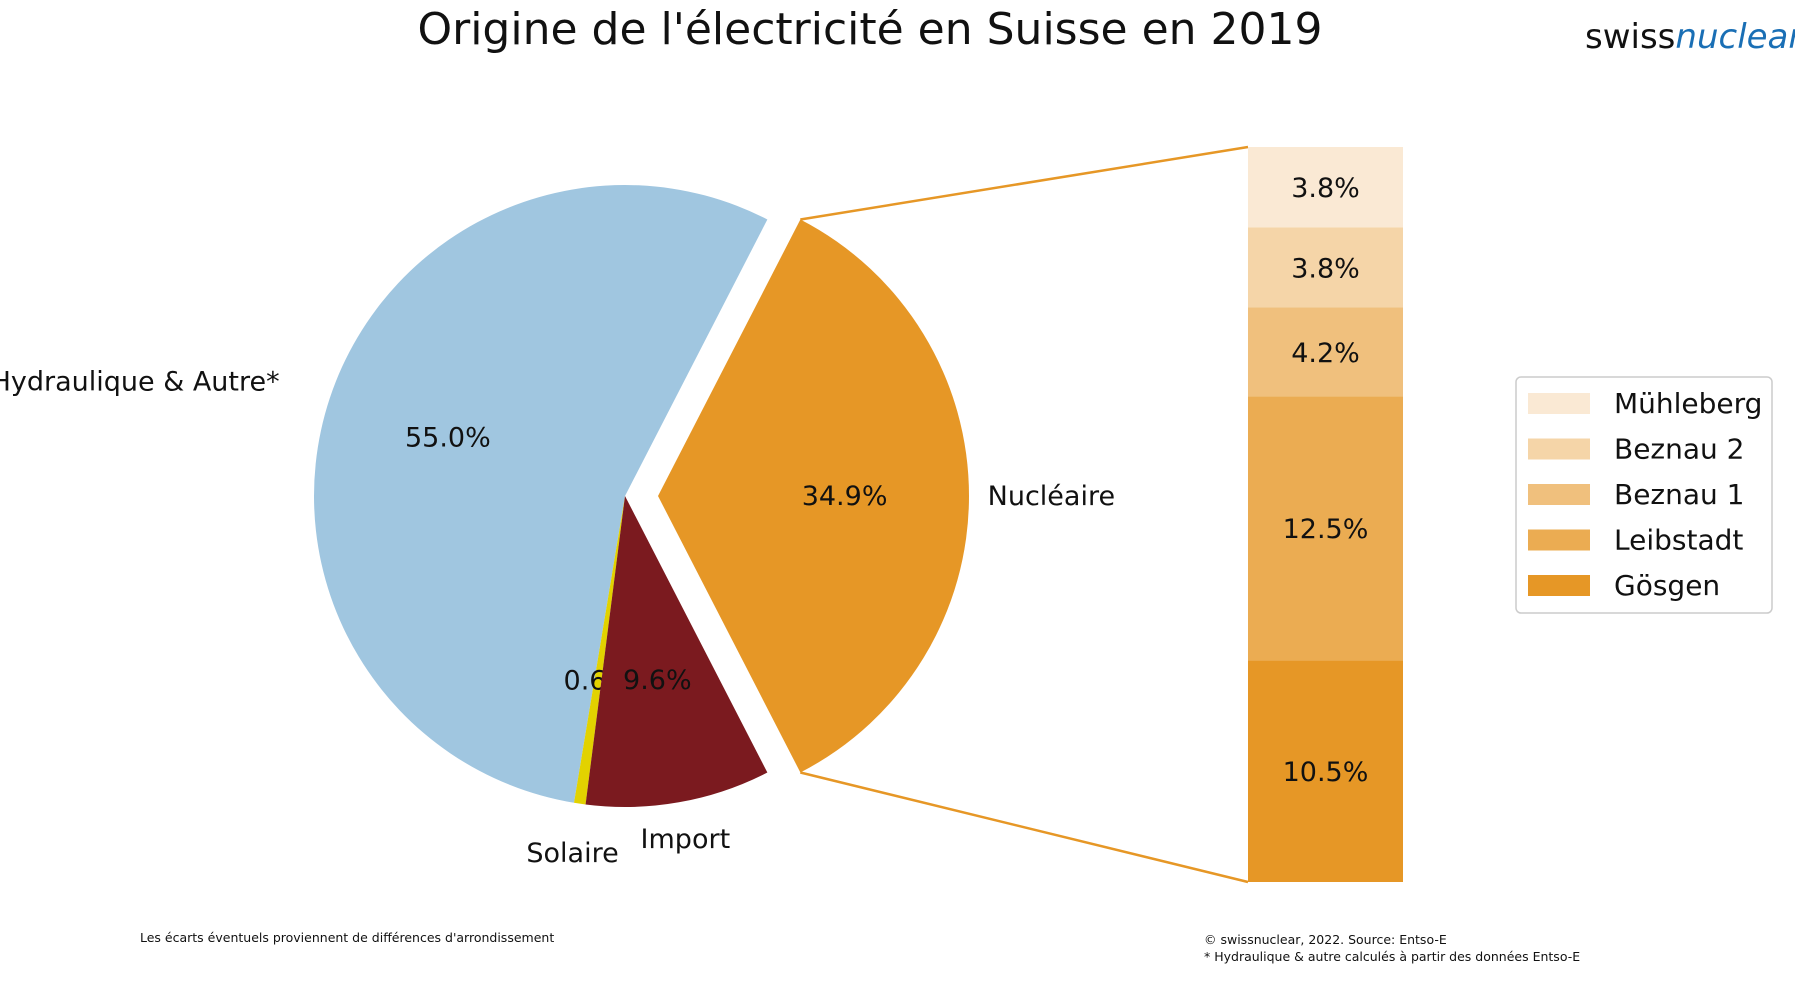 Image resolution: width=1795 pixels, height=981 pixels. What do you see at coordinates (448, 437) in the screenshot?
I see `pie-pct-label-hydraulique-autre: 55.0%` at bounding box center [448, 437].